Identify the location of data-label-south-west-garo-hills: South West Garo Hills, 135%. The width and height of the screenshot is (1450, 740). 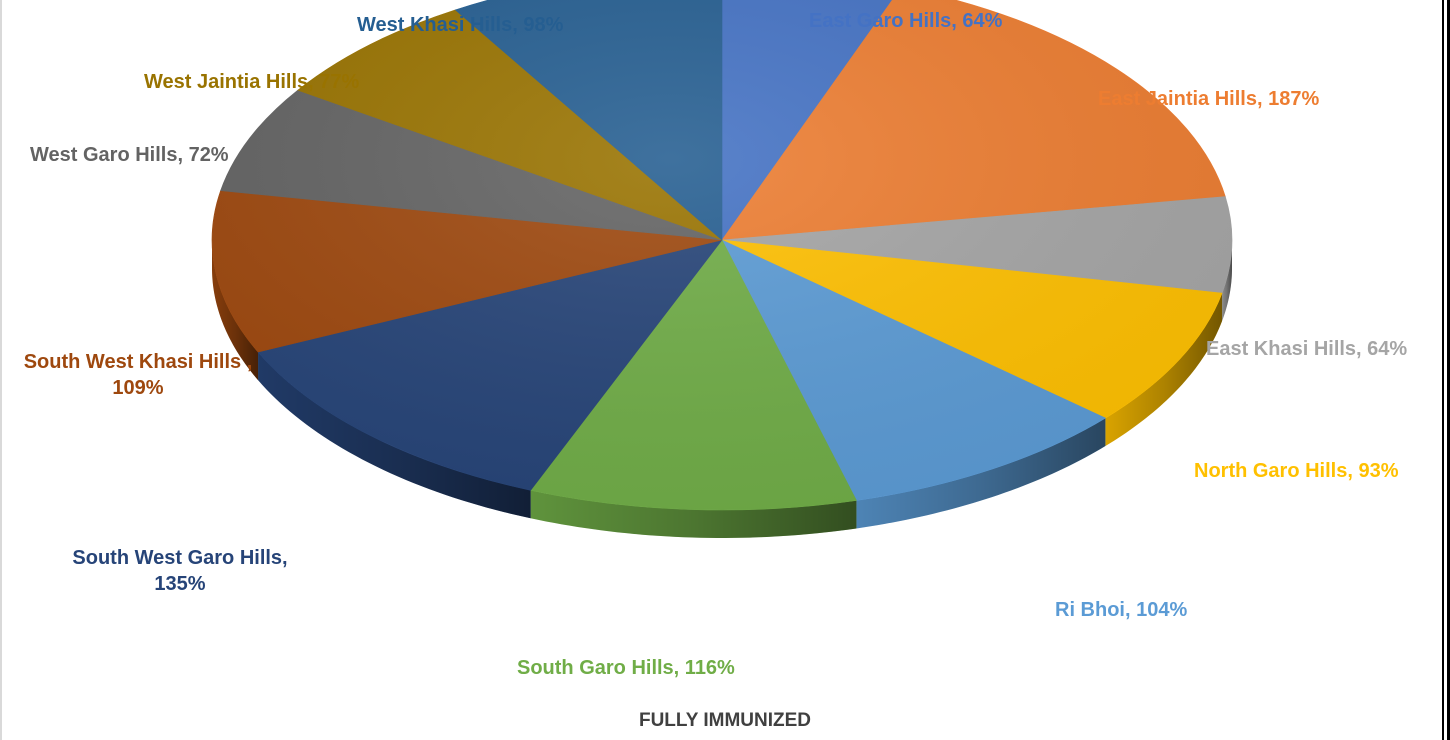
(180, 571).